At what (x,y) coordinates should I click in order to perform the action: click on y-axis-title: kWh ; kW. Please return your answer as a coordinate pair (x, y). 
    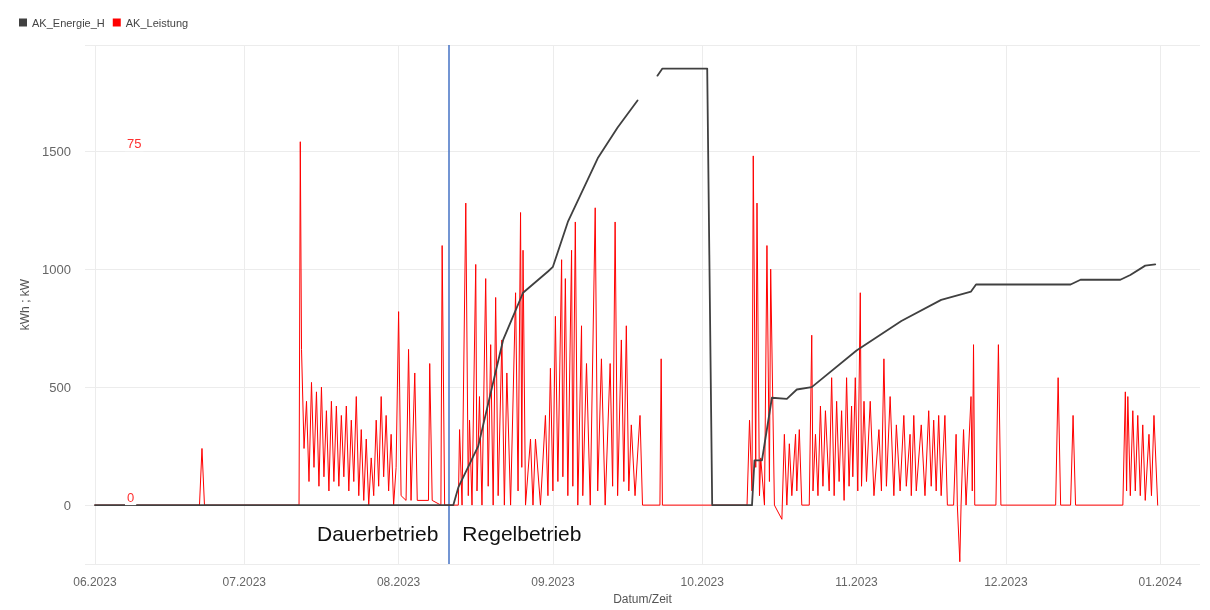
    Looking at the image, I should click on (25, 304).